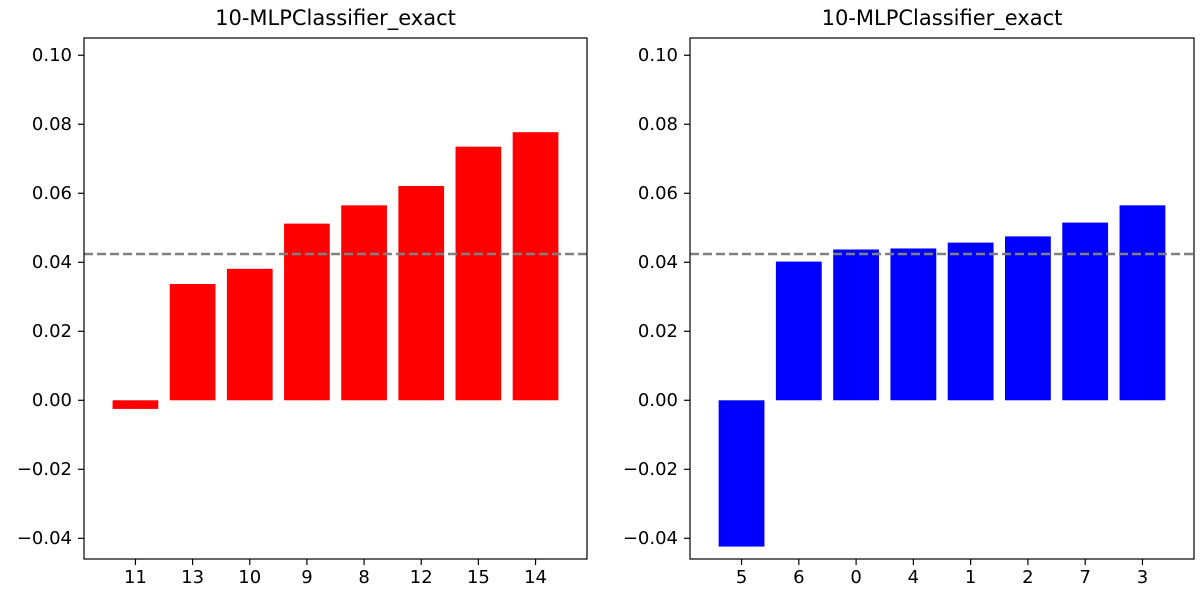 This screenshot has height=604, width=1200. Describe the element at coordinates (855, 577) in the screenshot. I see `x-tick-label: 0` at that location.